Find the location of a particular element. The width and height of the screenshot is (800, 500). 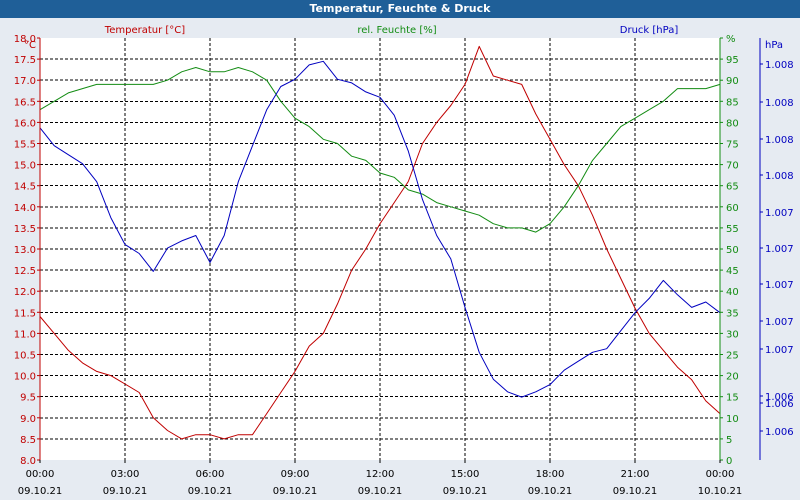

left-axis-unit: °C is located at coordinates (30, 45).